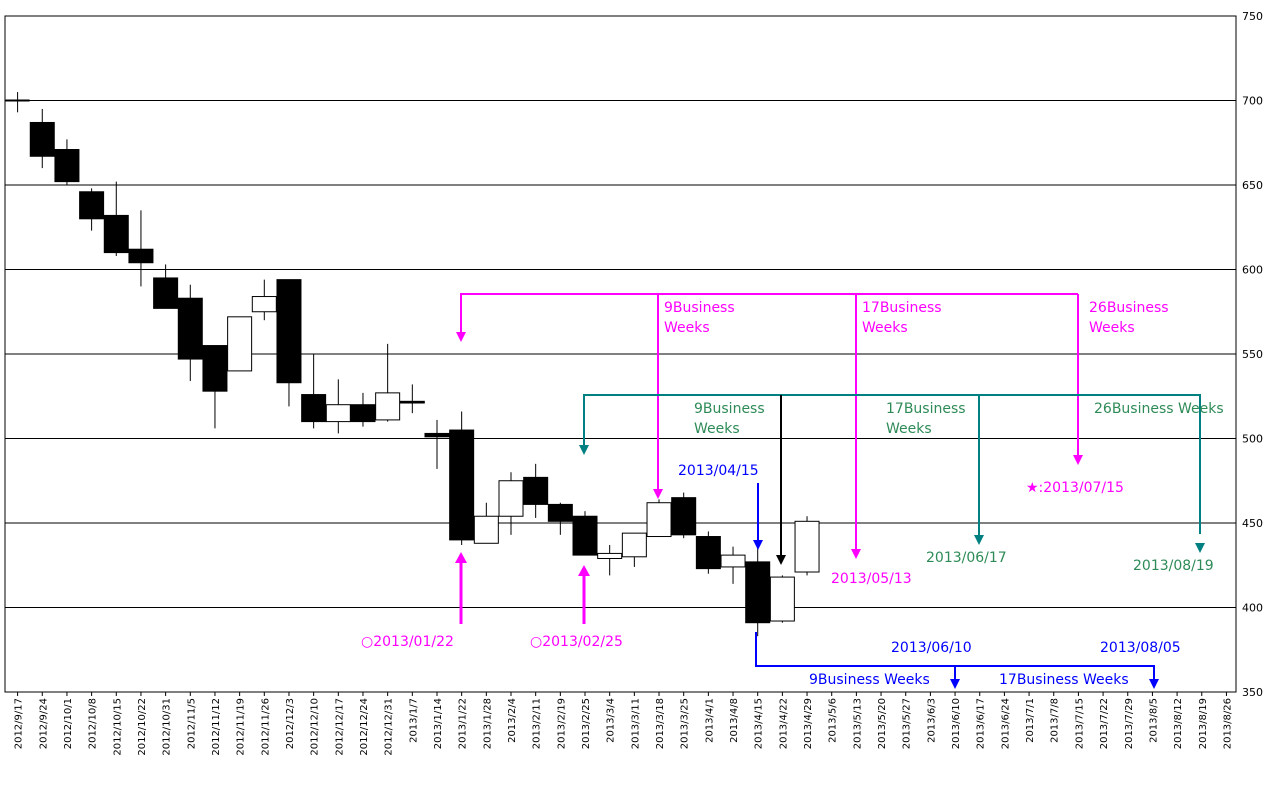 The image size is (1280, 788). Describe the element at coordinates (1129, 723) in the screenshot. I see `x-tick-label: 2013/7/29` at that location.